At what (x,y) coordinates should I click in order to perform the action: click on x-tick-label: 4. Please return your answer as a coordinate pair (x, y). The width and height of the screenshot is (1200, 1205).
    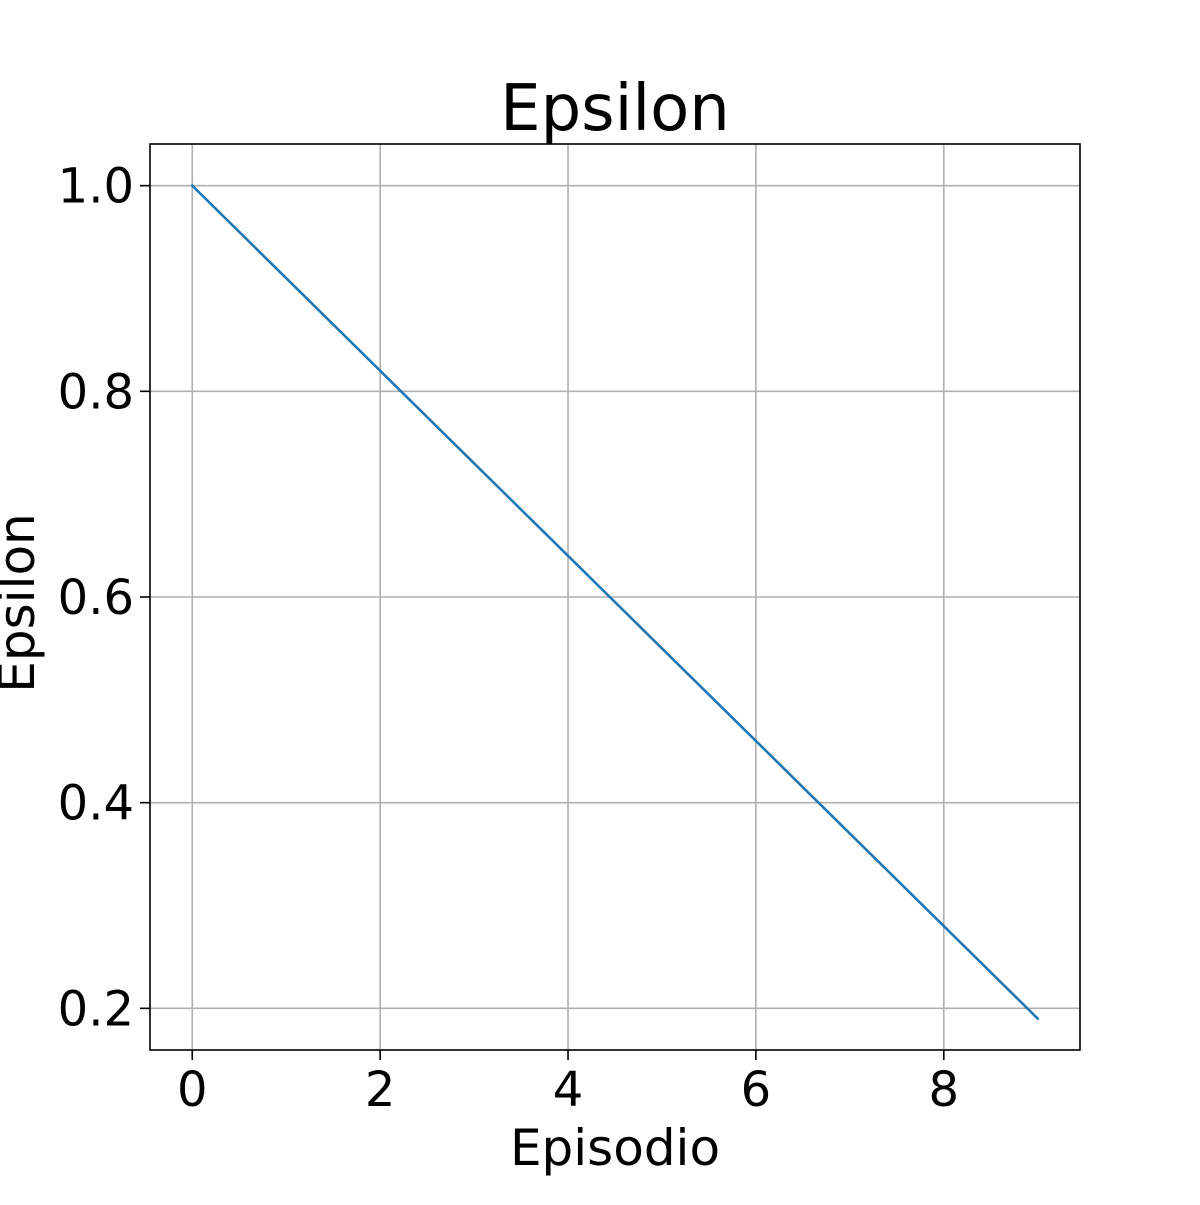
    Looking at the image, I should click on (568, 1090).